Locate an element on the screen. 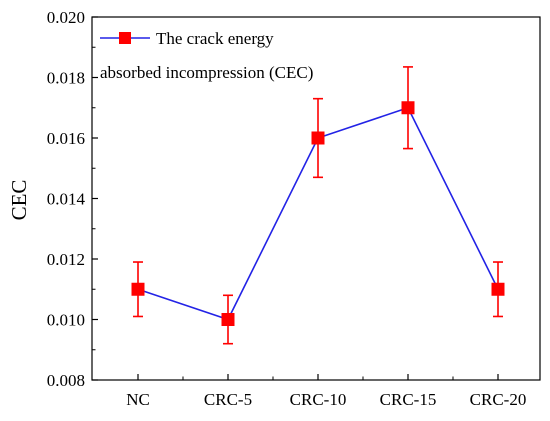  y-tick-label: 0.016 is located at coordinates (66, 138).